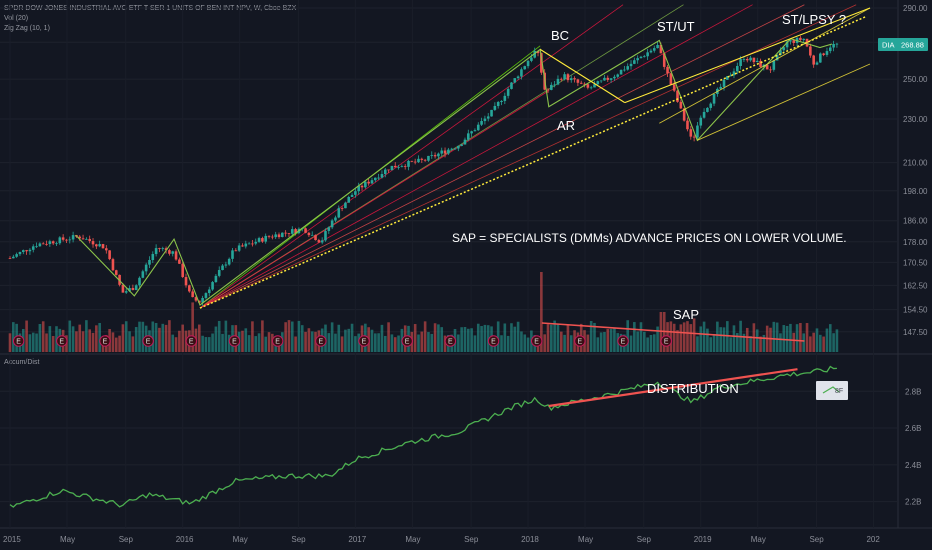  What do you see at coordinates (832, 390) in the screenshot?
I see `alert-widget: 8F` at bounding box center [832, 390].